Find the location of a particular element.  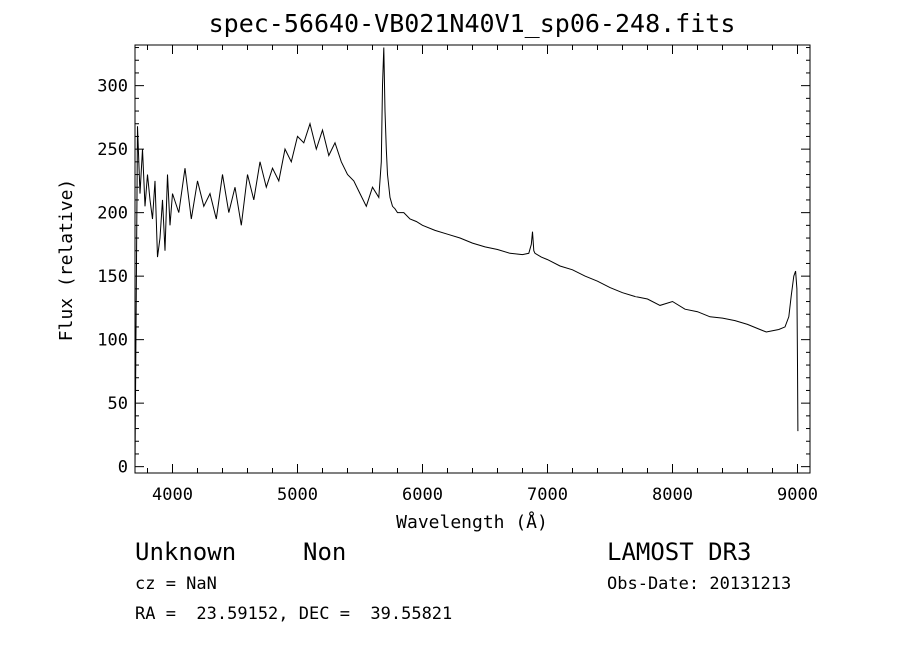

x-tick-label: 4000 is located at coordinates (172, 495).